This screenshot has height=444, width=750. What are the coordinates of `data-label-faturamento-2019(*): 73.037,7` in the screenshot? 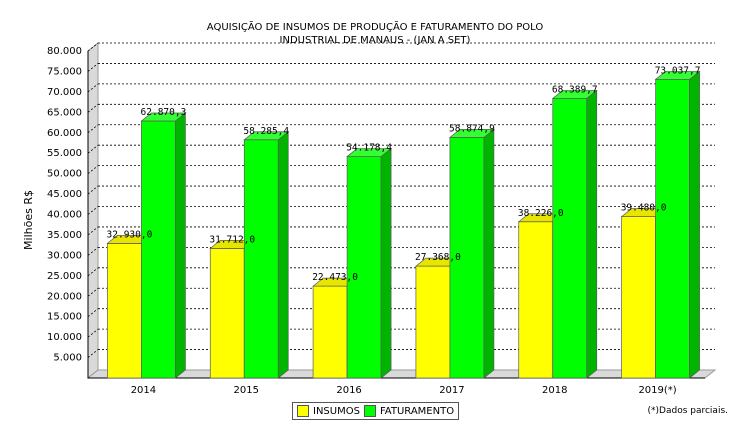 It's located at (678, 70).